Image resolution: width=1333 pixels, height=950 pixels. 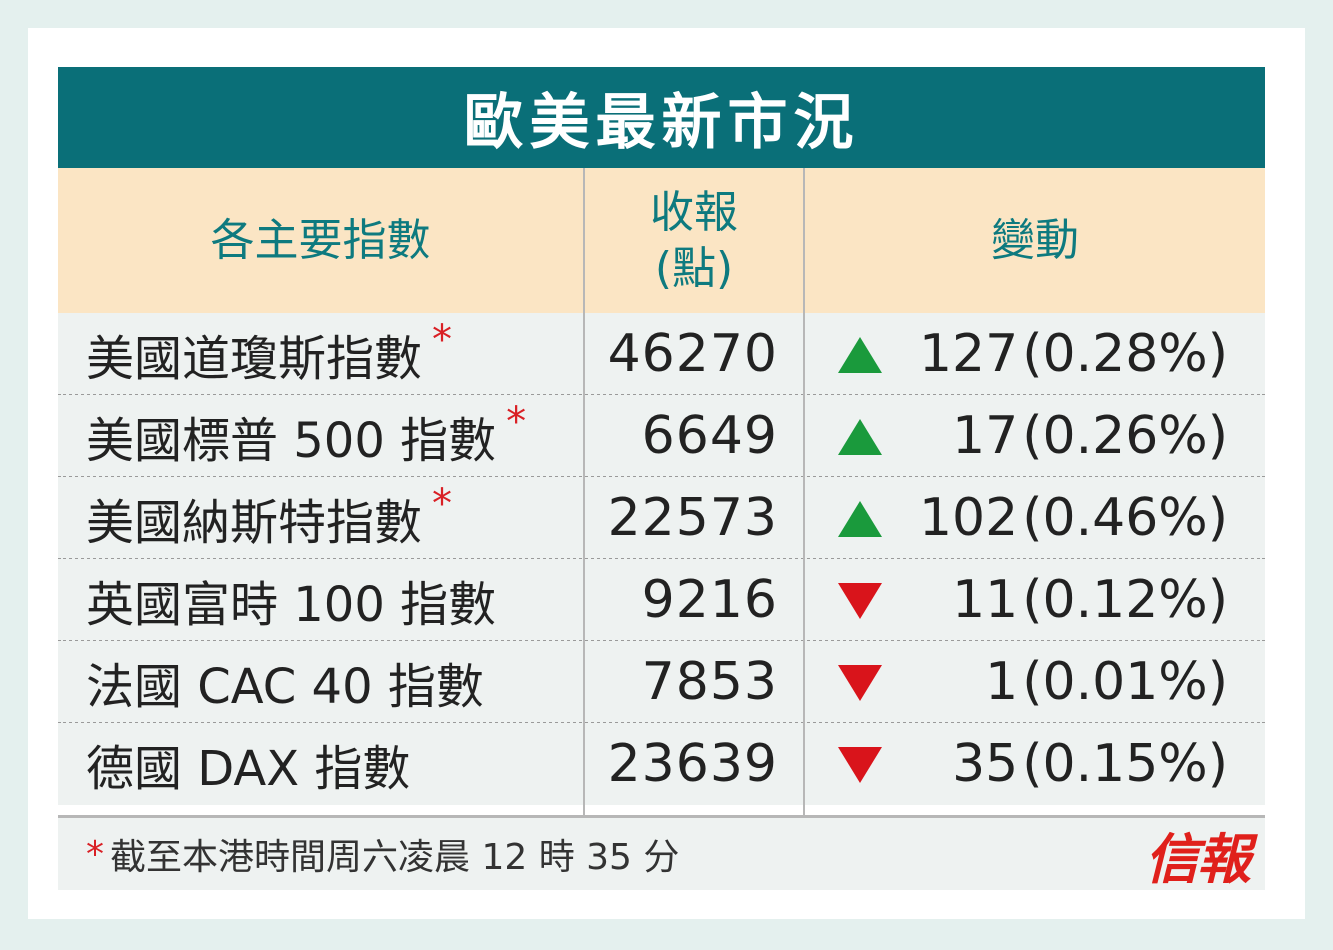 I want to click on index-name-cell: 法國 CAC 40 指數, so click(x=285, y=682).